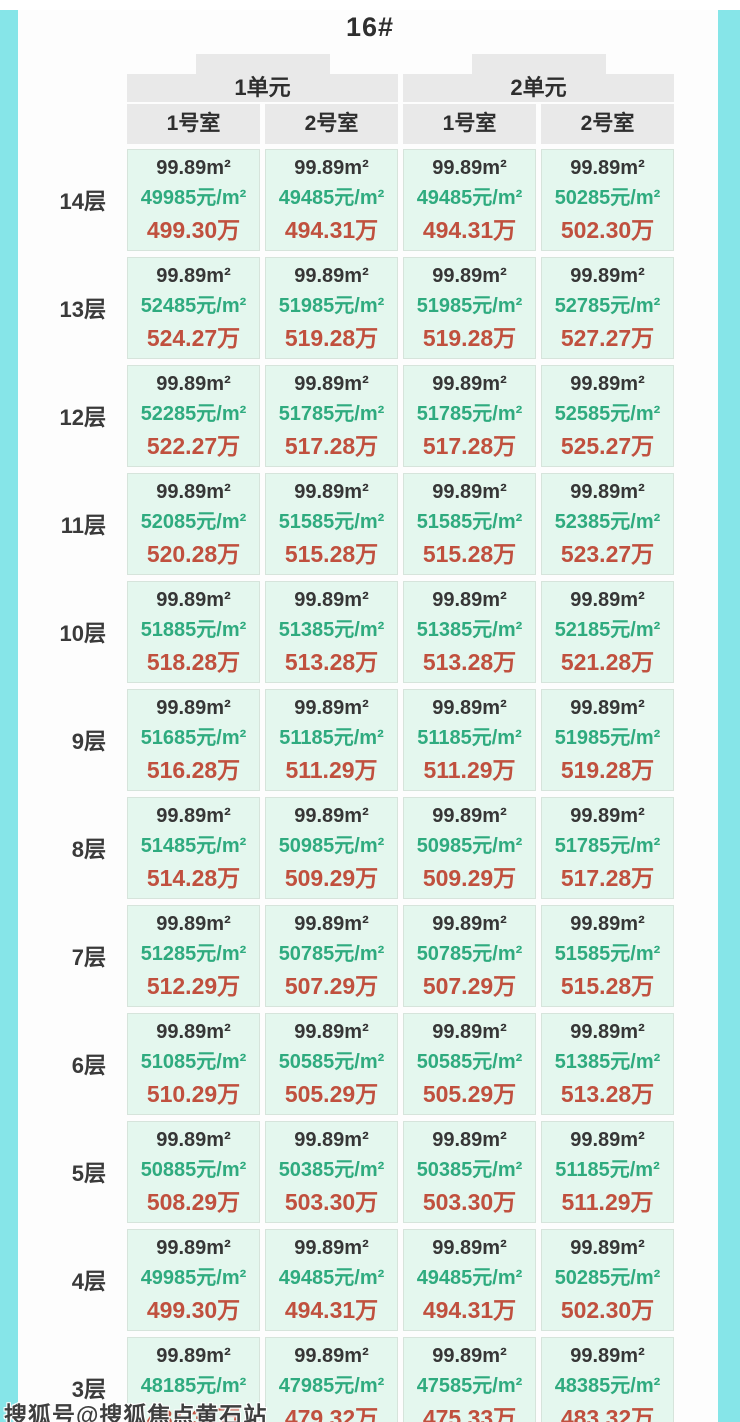 Image resolution: width=740 pixels, height=1422 pixels. Describe the element at coordinates (70, 1280) in the screenshot. I see `floor-label: 4层` at that location.